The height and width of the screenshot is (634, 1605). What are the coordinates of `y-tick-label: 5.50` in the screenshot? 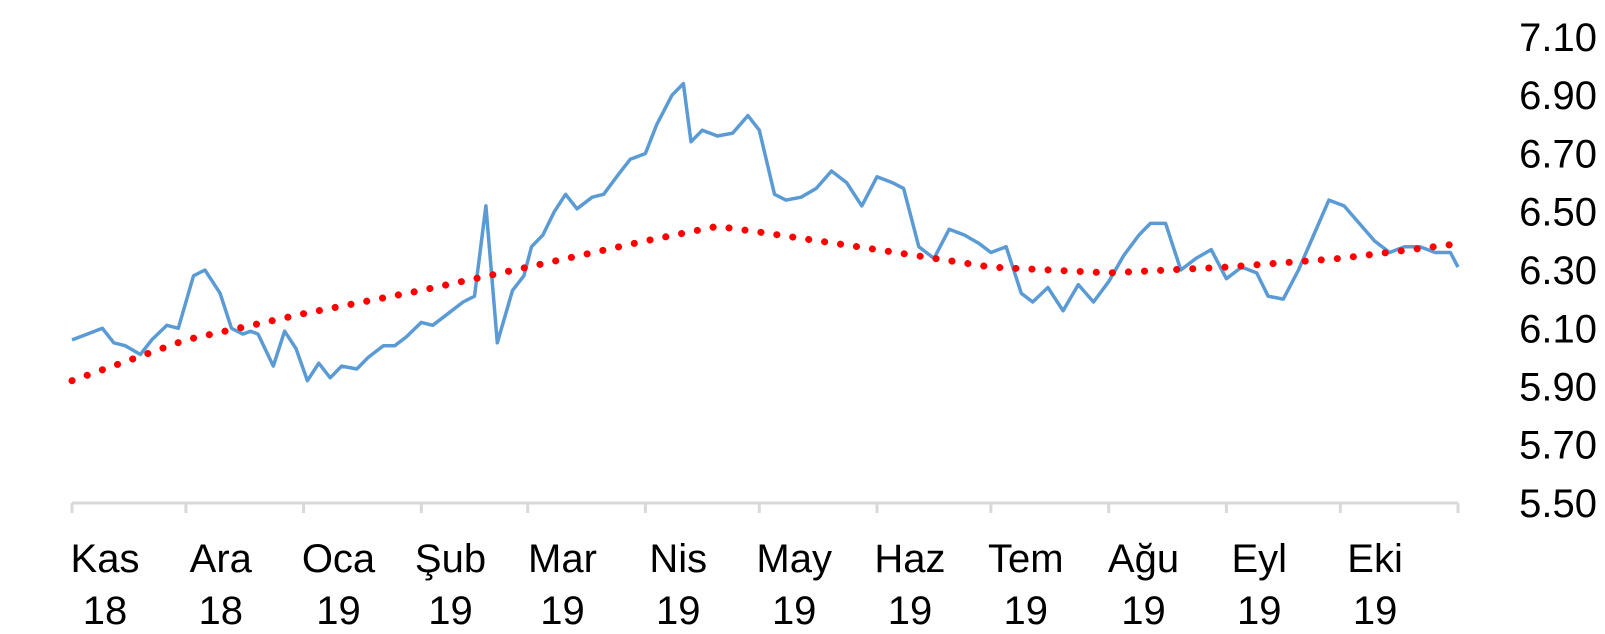 It's located at (1558, 504).